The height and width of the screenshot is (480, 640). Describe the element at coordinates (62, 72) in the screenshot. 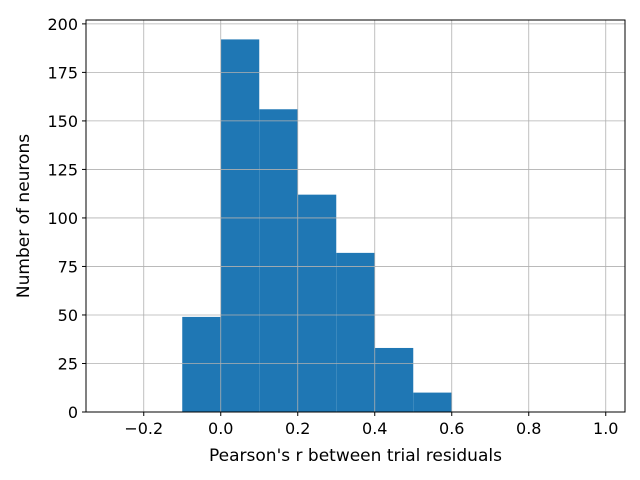

I see `y-tick-label-7: 175` at that location.